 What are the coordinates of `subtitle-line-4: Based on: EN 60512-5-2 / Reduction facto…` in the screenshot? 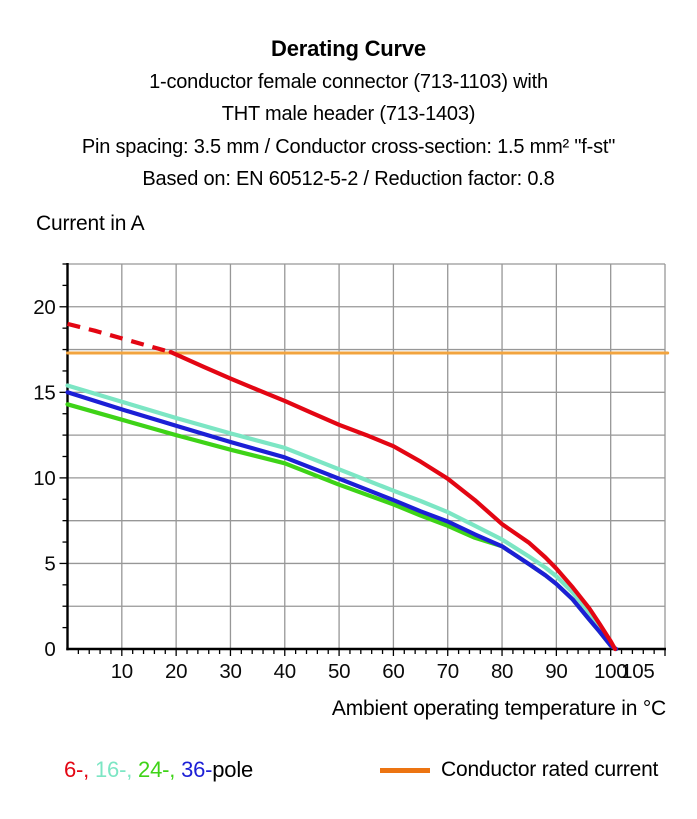 It's located at (348, 179).